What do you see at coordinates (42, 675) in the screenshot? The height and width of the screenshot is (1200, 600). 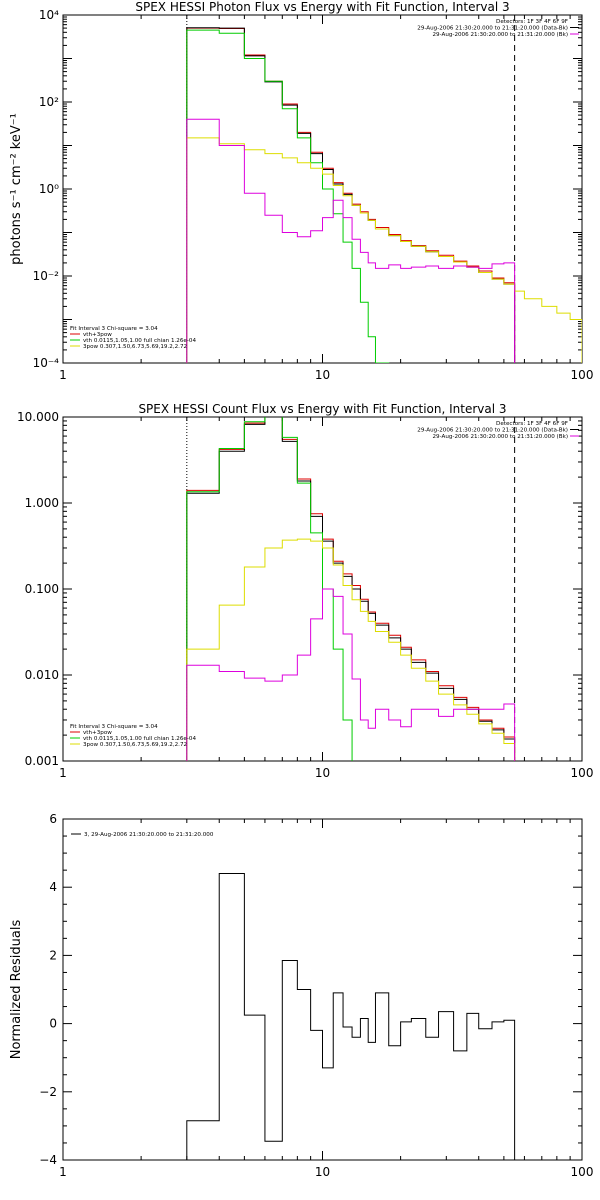 I see `y-tick-label: 0.010` at bounding box center [42, 675].